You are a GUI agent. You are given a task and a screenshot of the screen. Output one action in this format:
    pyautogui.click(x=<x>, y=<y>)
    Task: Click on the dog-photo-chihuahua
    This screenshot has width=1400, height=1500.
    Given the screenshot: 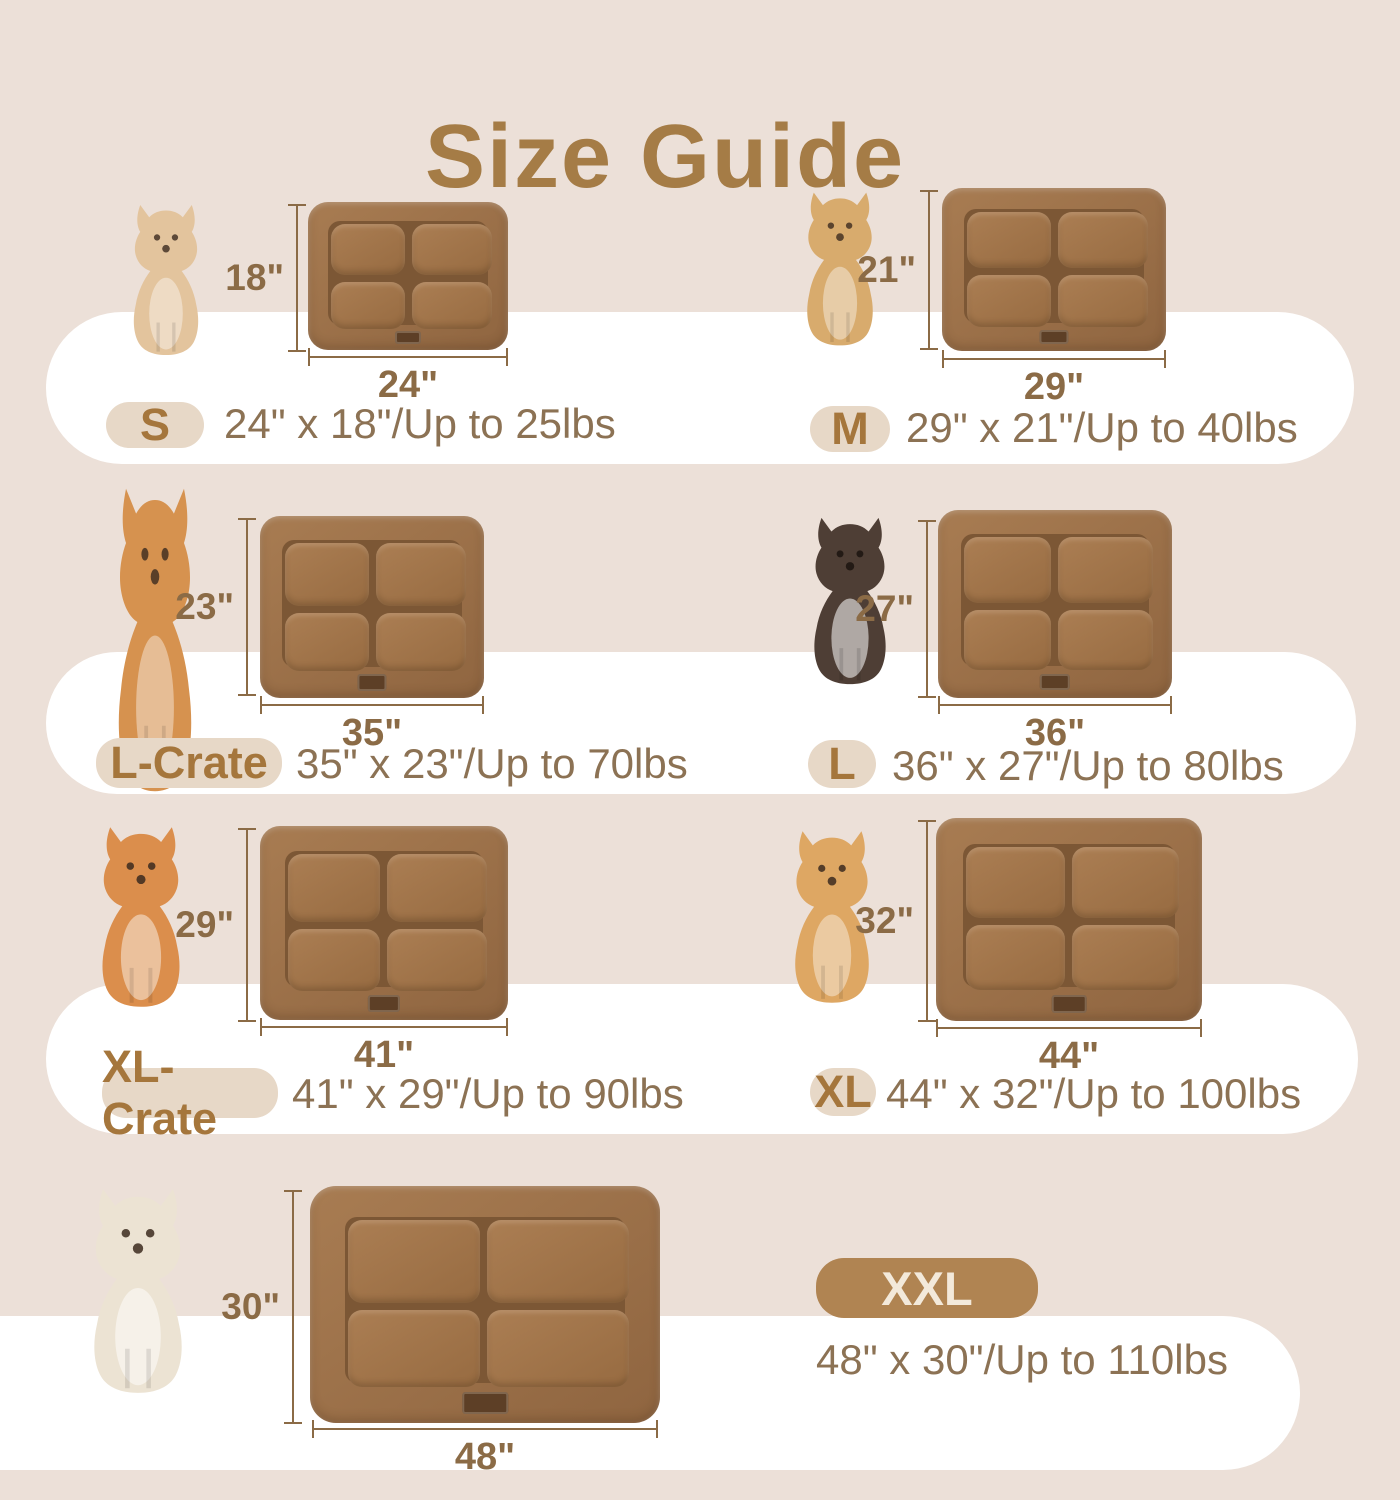 What is the action you would take?
    pyautogui.click(x=166, y=280)
    